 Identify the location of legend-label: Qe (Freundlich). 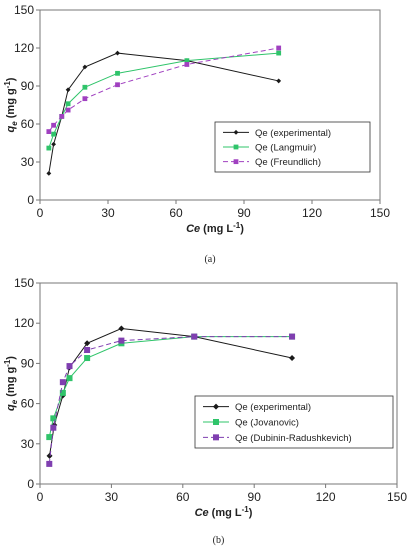
(288, 162).